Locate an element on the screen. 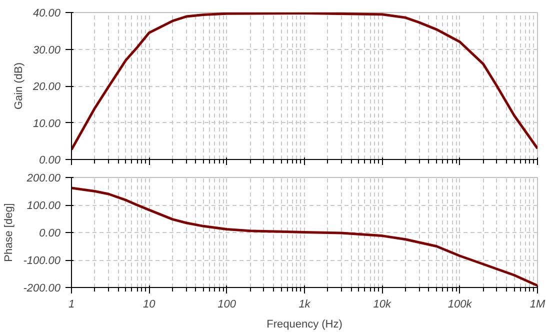 This screenshot has width=546, height=336. x-tick-label: 100k is located at coordinates (460, 304).